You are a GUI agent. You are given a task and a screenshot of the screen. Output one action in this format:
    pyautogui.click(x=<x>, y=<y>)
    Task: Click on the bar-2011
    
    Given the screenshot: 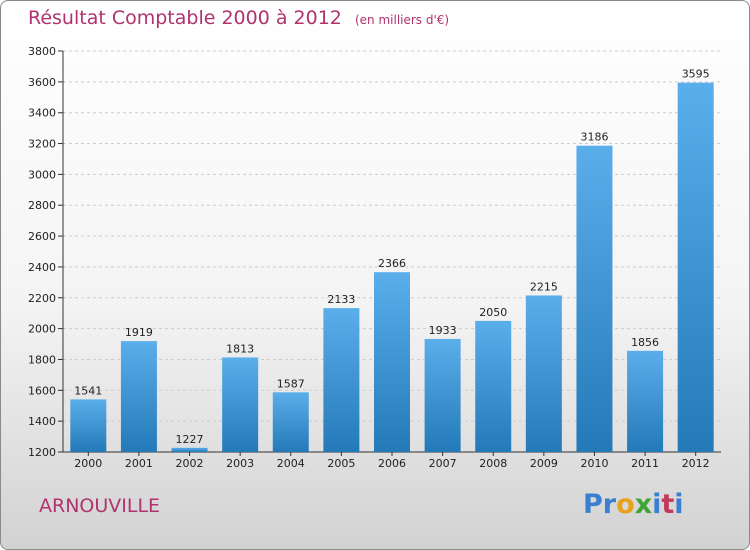 What is the action you would take?
    pyautogui.click(x=645, y=401)
    